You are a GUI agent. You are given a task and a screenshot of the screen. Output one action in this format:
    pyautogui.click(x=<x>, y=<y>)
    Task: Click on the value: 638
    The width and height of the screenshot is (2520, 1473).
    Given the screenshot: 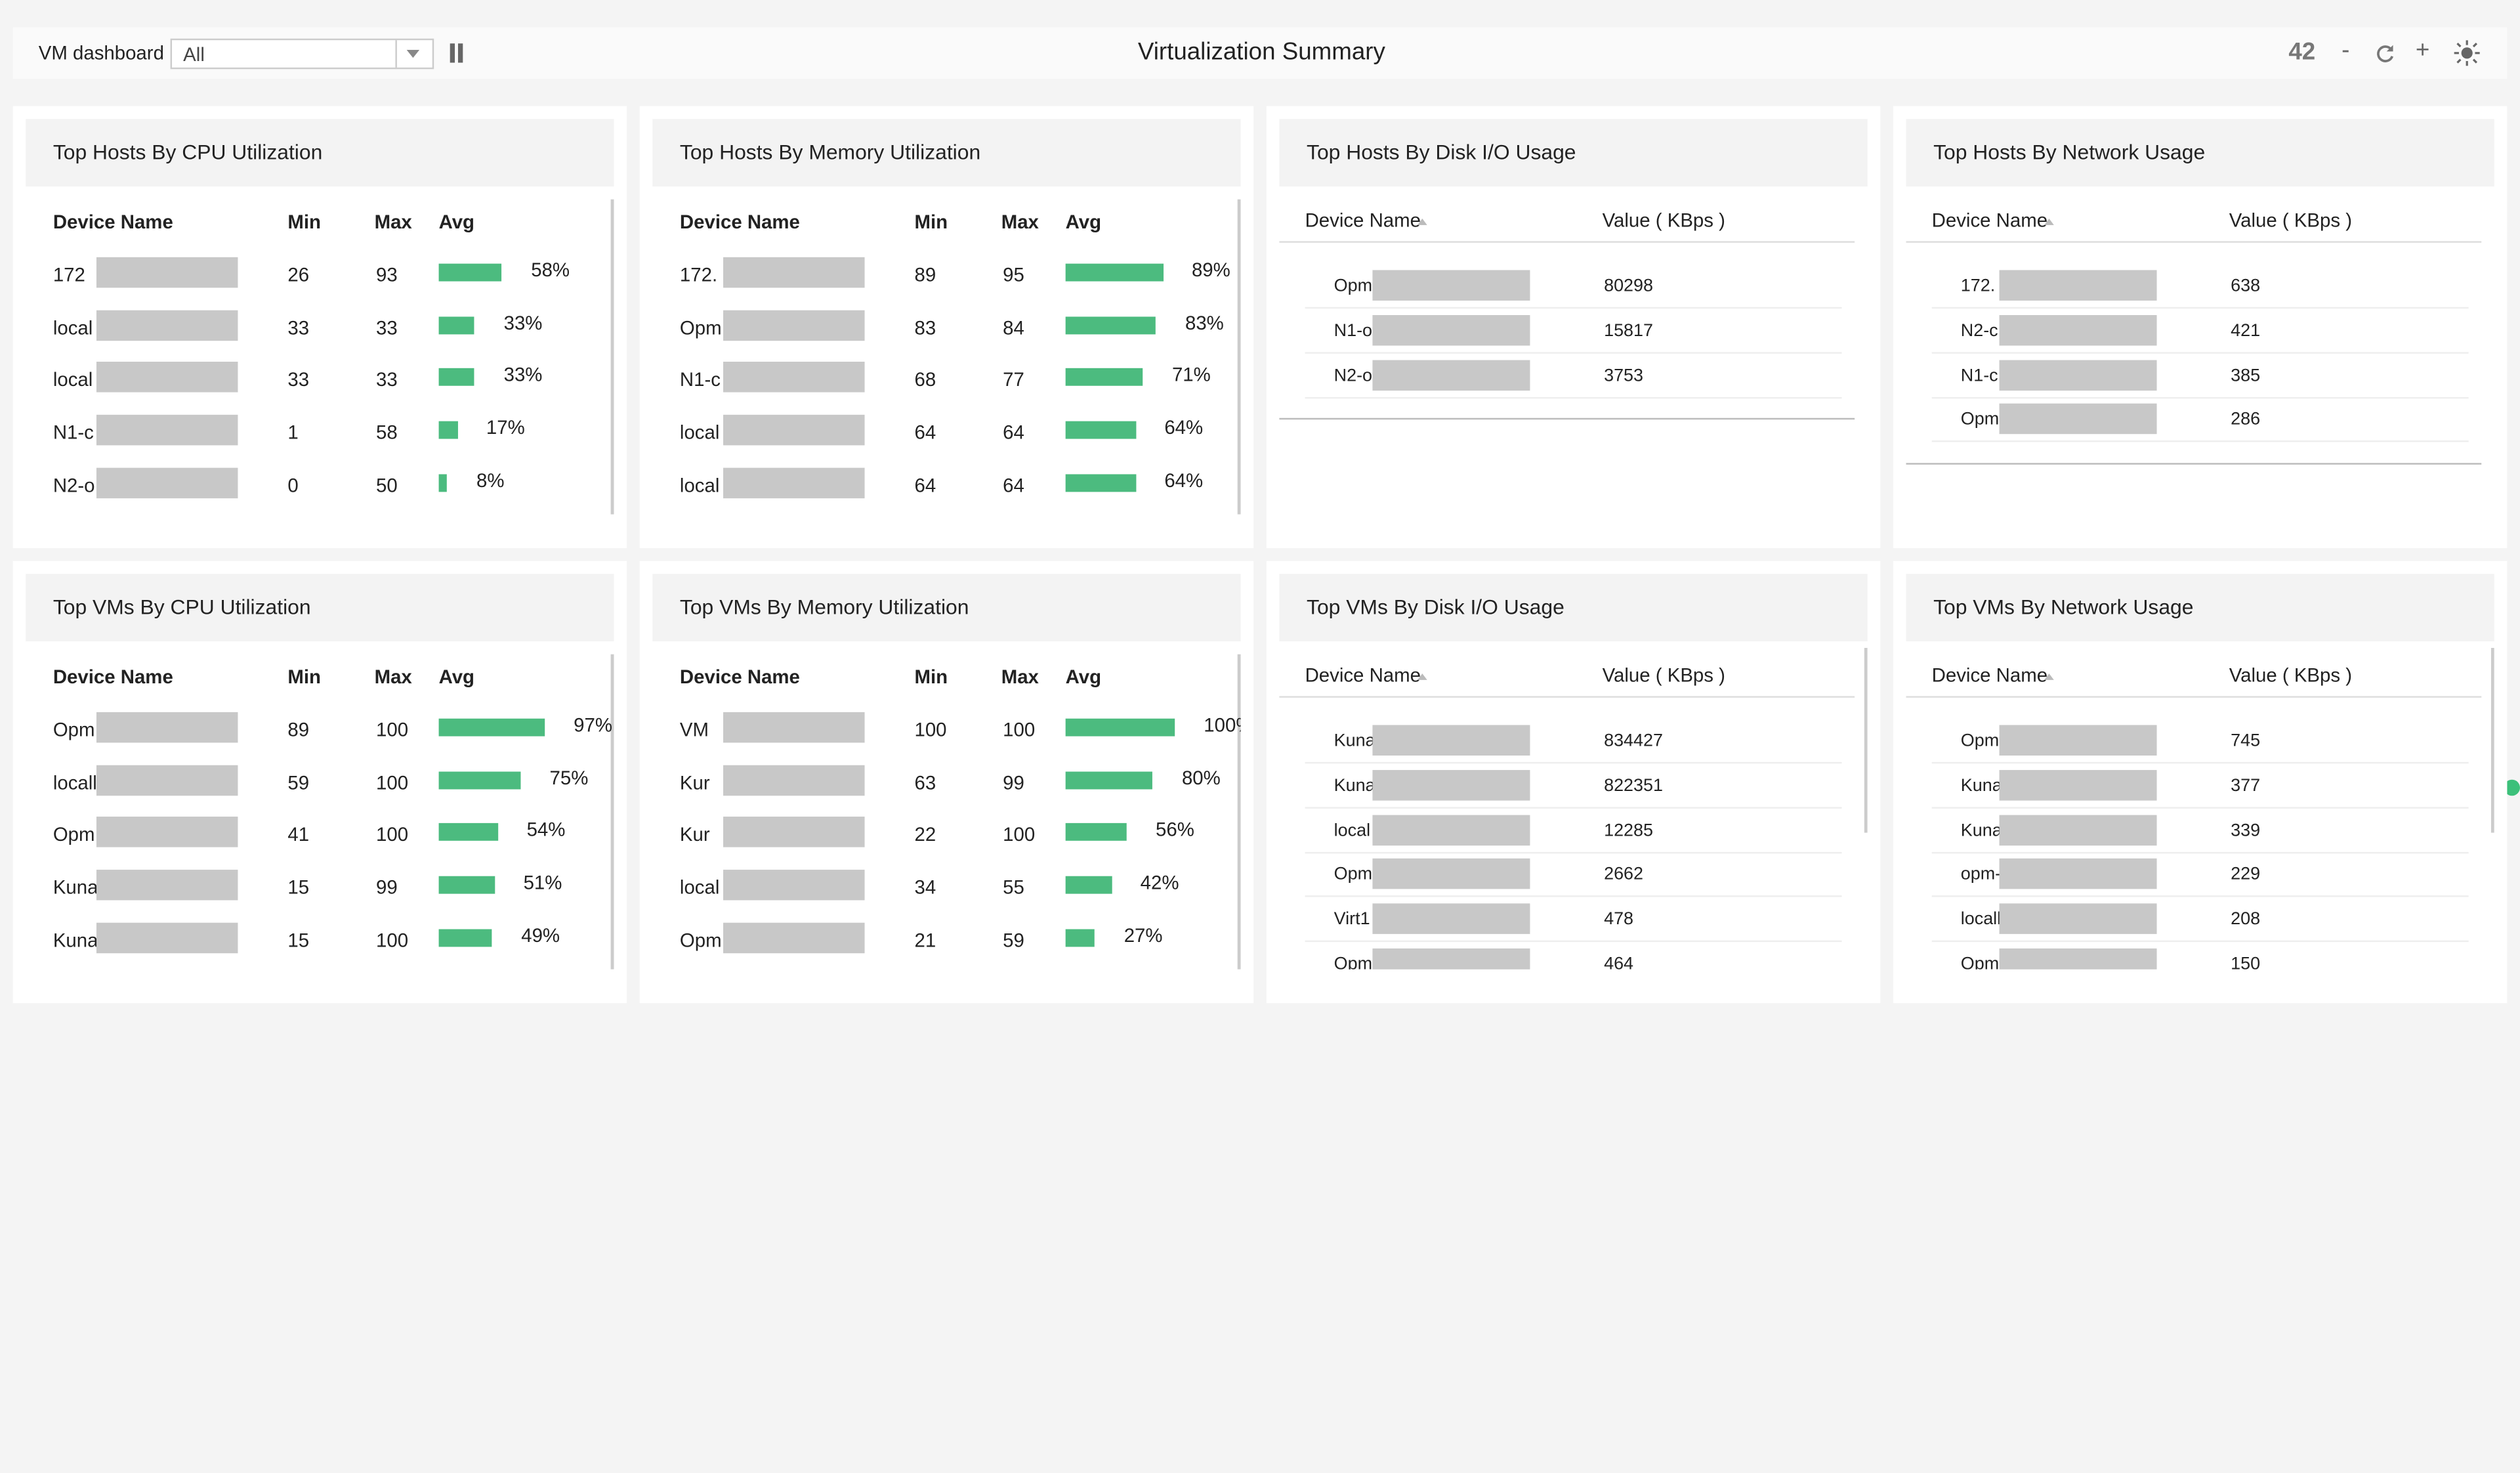 What is the action you would take?
    pyautogui.click(x=2246, y=286)
    